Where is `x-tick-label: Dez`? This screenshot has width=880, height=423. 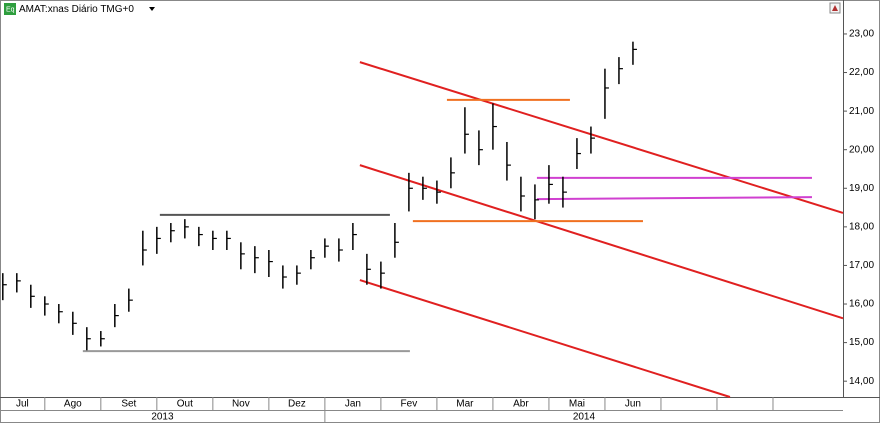
x-tick-label: Dez is located at coordinates (297, 404).